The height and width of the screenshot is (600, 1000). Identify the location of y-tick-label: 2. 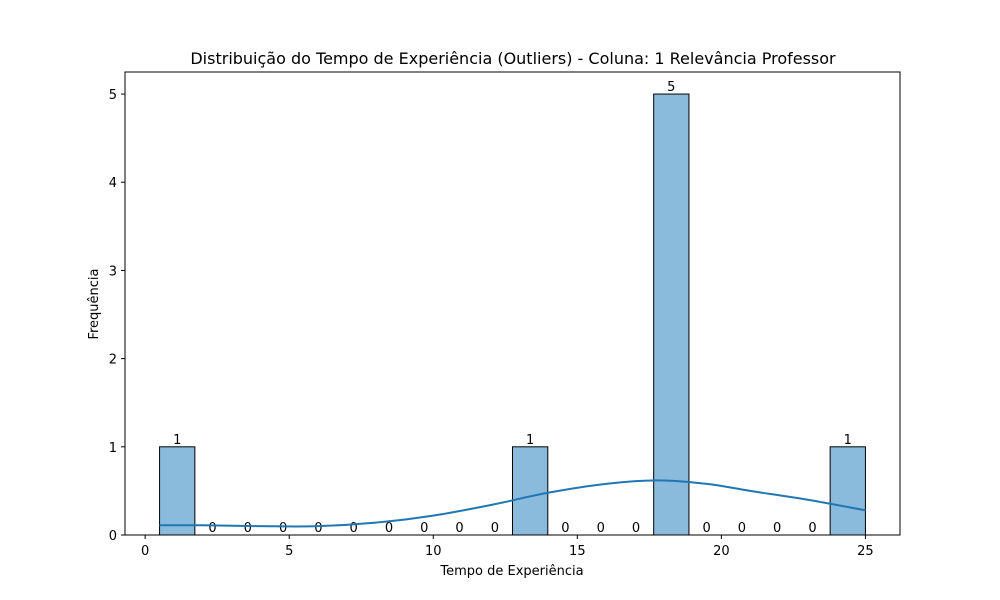
(113, 360).